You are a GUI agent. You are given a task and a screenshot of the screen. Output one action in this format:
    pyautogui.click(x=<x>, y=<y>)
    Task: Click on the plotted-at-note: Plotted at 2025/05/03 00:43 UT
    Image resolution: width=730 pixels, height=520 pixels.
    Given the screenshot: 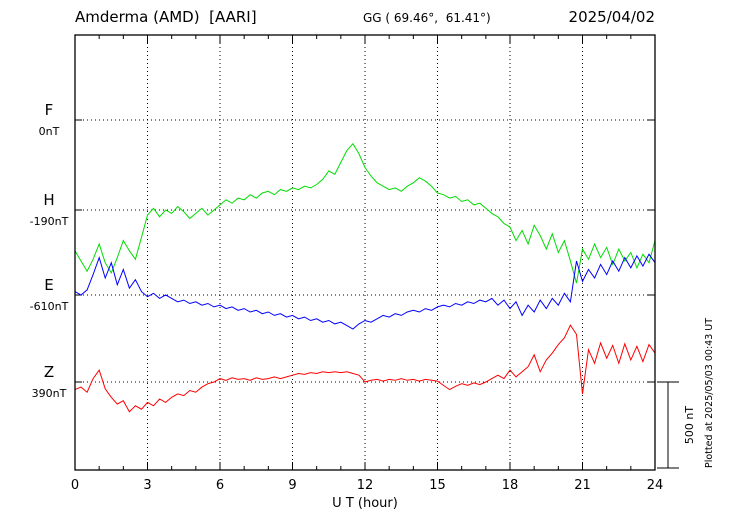 What is the action you would take?
    pyautogui.click(x=709, y=393)
    